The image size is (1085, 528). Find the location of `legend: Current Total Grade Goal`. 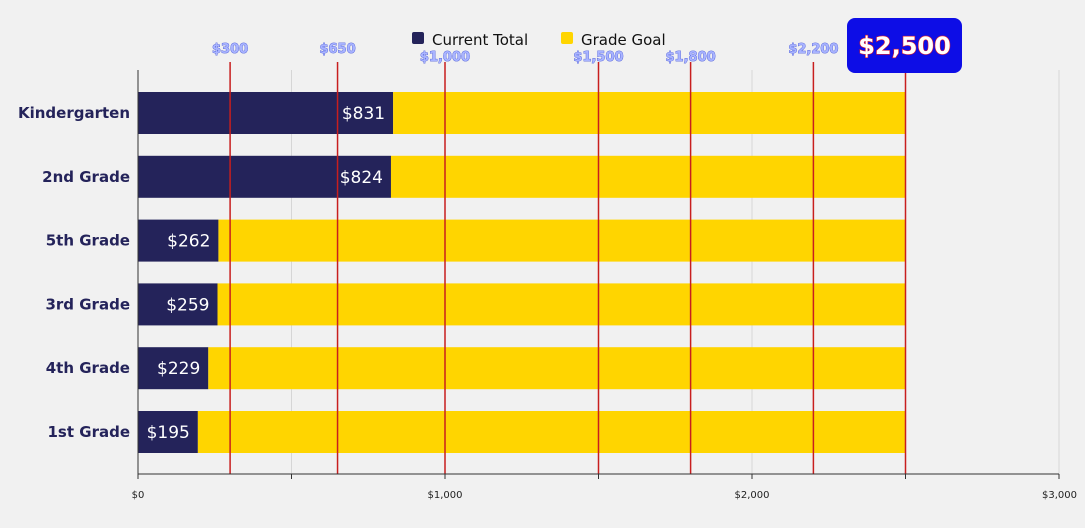

legend: Current Total Grade Goal is located at coordinates (539, 40).